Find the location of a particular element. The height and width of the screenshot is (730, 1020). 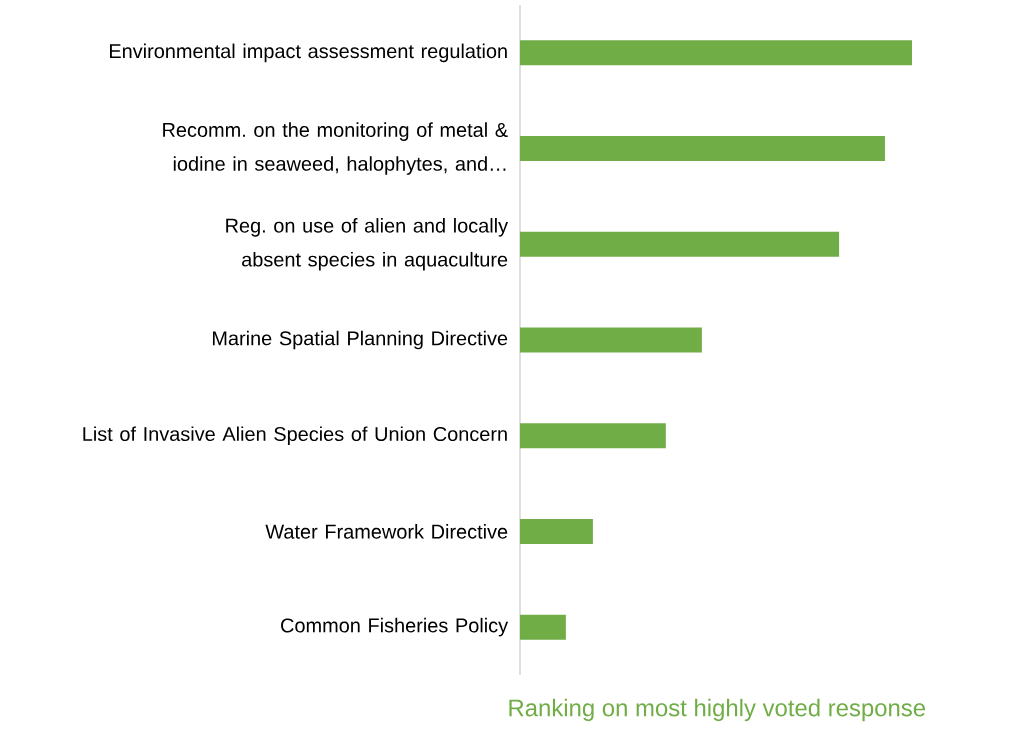

y-tick-label: Common Fisheries Policy is located at coordinates (395, 627).